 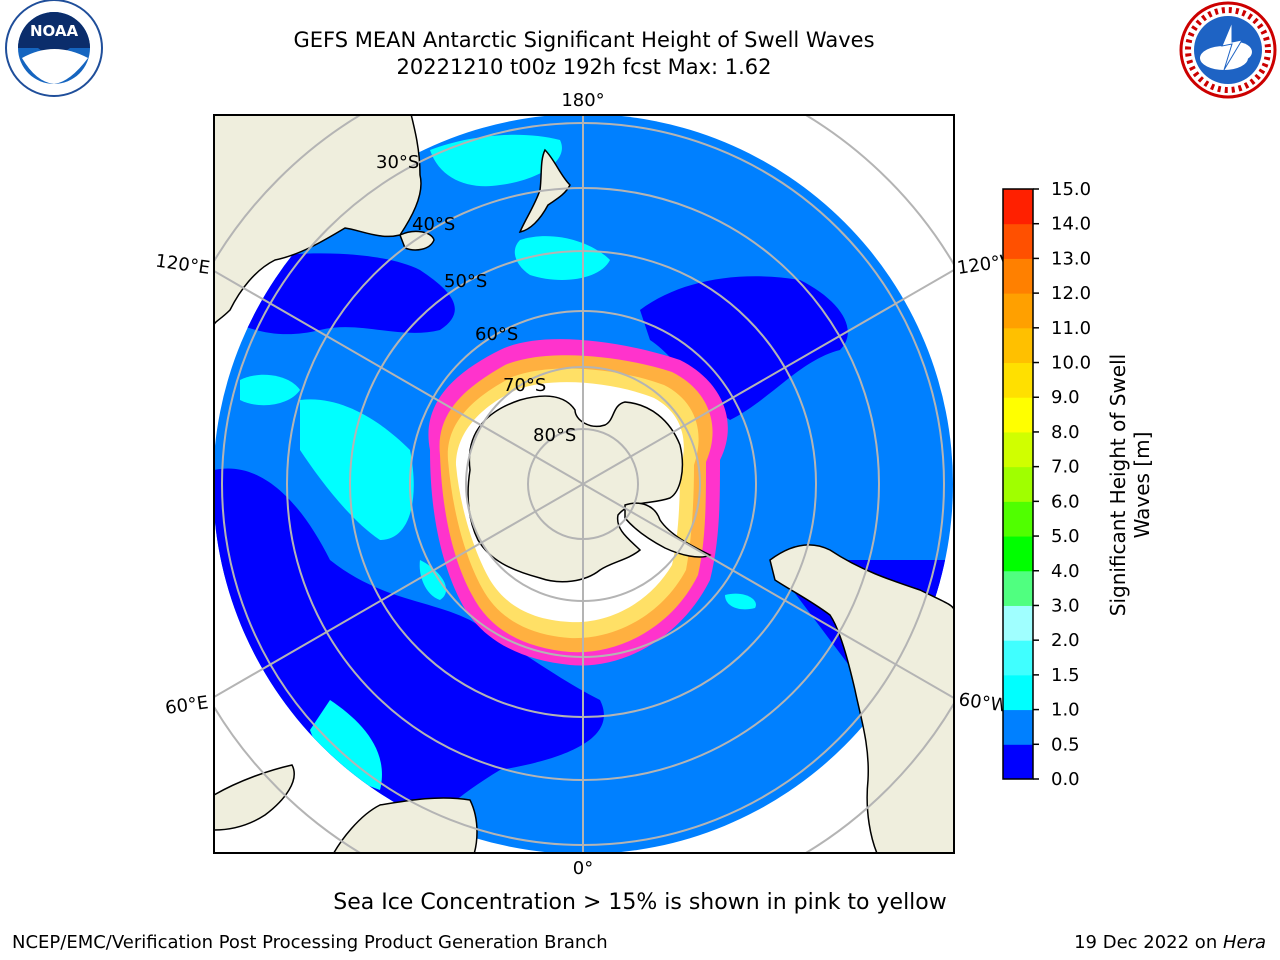 I want to click on colorbar-tick-label: 0.0, so click(x=1065, y=779).